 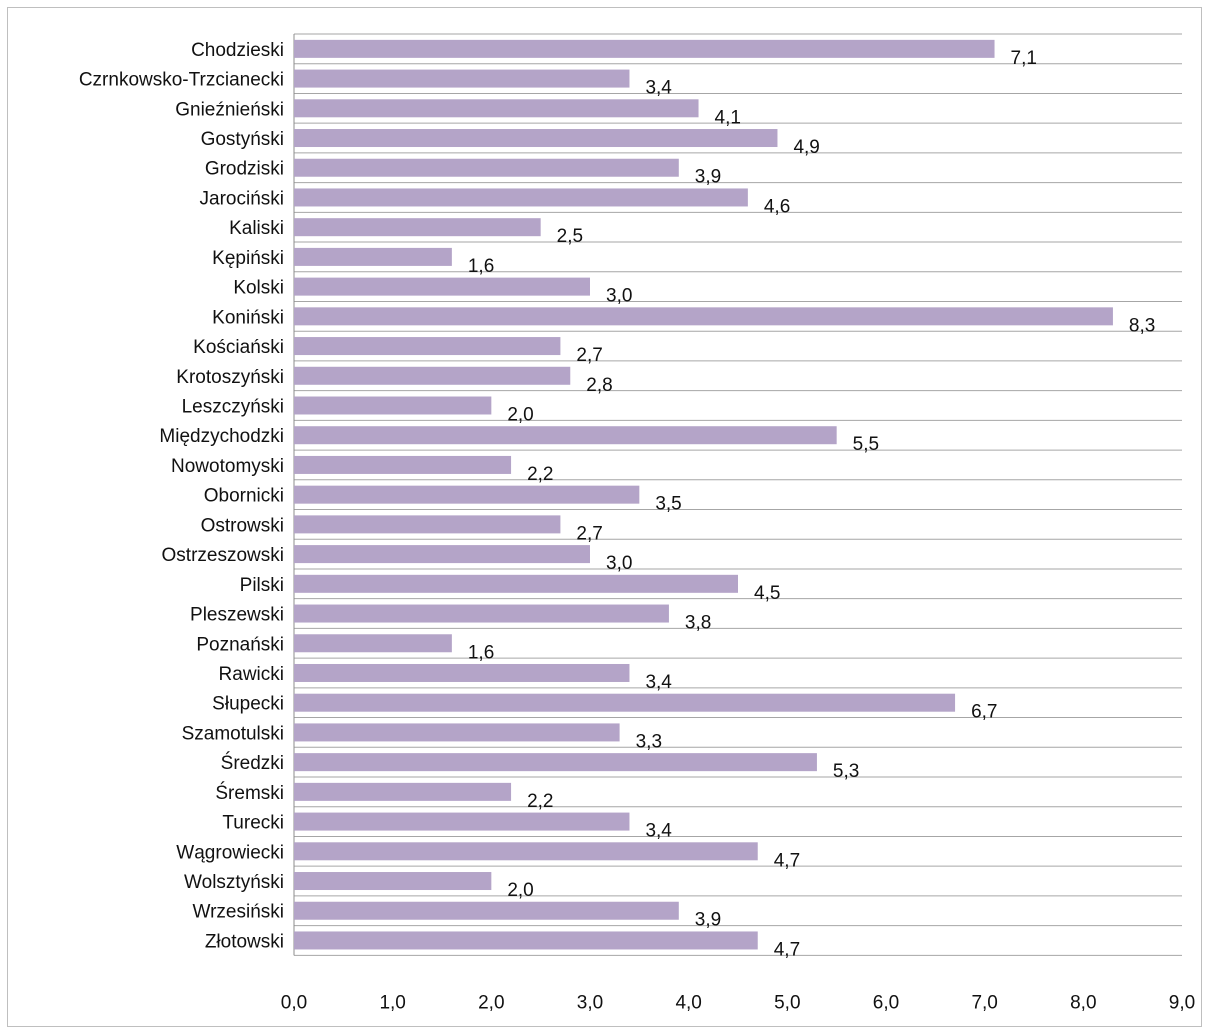 I want to click on category-label: Ostrowski, so click(x=242, y=525).